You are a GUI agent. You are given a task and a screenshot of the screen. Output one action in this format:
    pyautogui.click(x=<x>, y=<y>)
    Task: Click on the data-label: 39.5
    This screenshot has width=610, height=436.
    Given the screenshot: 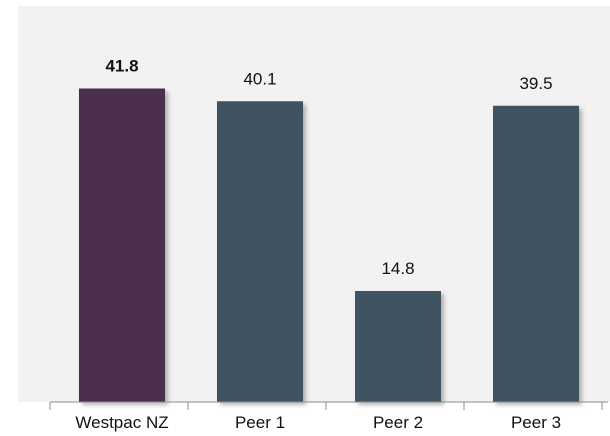 What is the action you would take?
    pyautogui.click(x=535, y=83)
    